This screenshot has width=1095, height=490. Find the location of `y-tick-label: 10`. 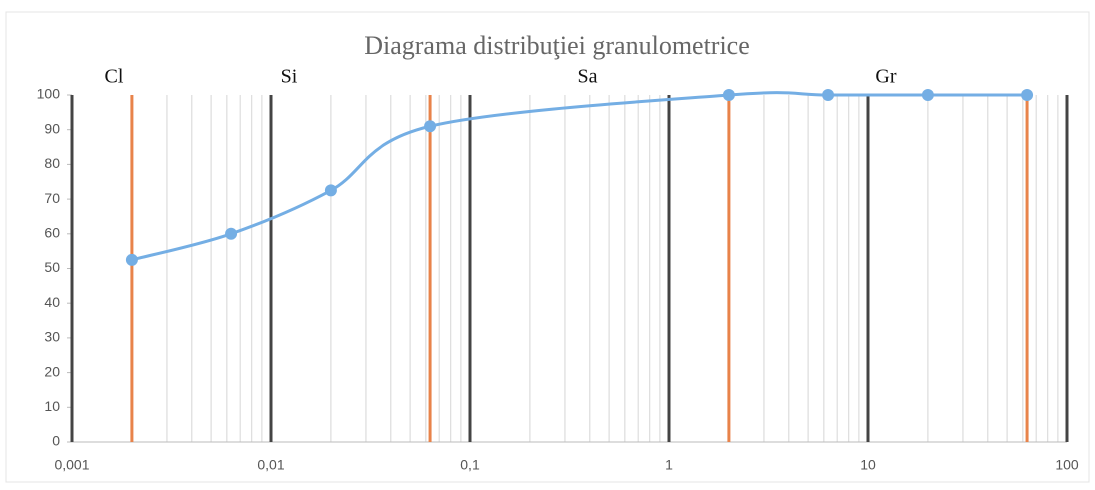

y-tick-label: 10 is located at coordinates (52, 406).